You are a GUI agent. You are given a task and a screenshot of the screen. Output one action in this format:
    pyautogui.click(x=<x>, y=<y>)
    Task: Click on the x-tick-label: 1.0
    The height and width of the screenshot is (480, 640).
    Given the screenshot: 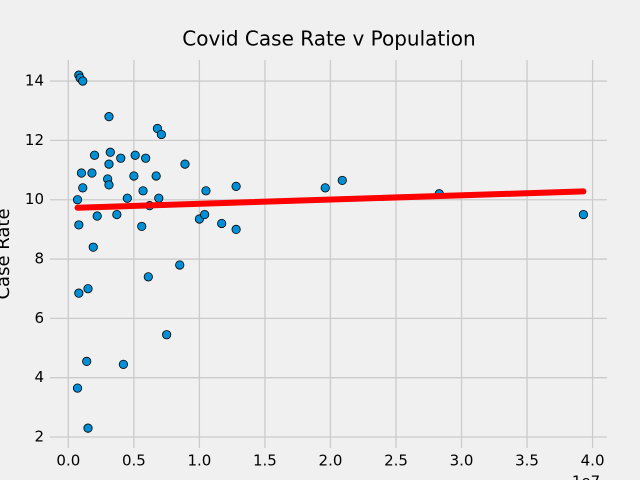 What is the action you would take?
    pyautogui.click(x=199, y=461)
    